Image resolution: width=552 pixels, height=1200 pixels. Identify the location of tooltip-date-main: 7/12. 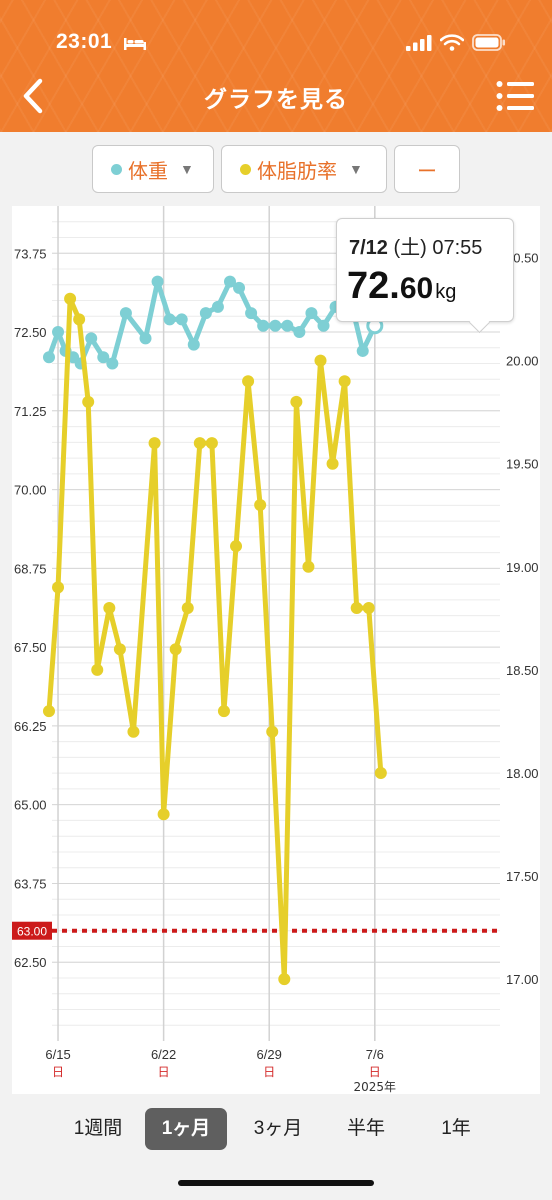
(368, 248).